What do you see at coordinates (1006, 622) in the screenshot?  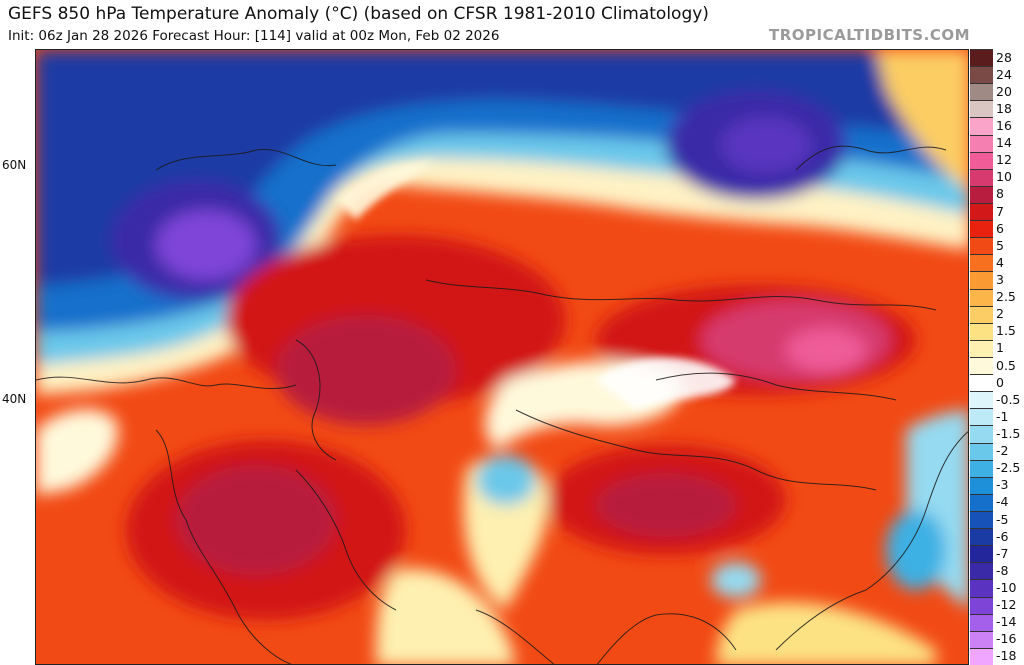 I see `colorbar-label: -14` at bounding box center [1006, 622].